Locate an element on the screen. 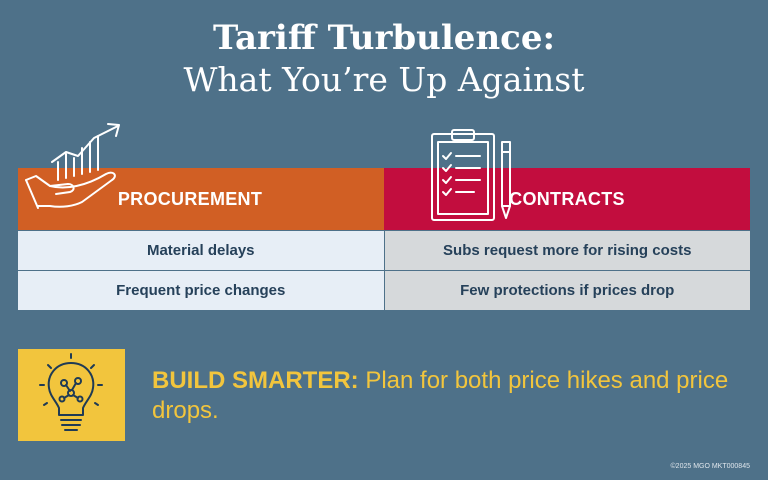 This screenshot has height=480, width=768. contracts-cell: Subs request more for rising costs is located at coordinates (567, 250).